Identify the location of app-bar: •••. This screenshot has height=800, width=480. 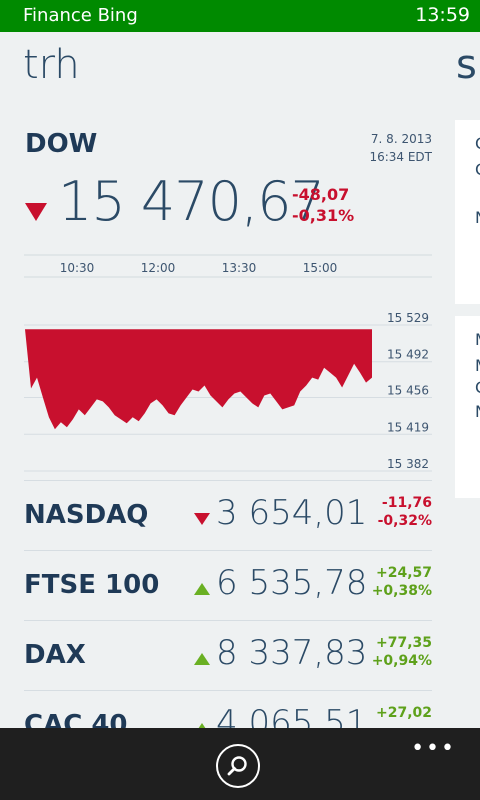
(240, 764).